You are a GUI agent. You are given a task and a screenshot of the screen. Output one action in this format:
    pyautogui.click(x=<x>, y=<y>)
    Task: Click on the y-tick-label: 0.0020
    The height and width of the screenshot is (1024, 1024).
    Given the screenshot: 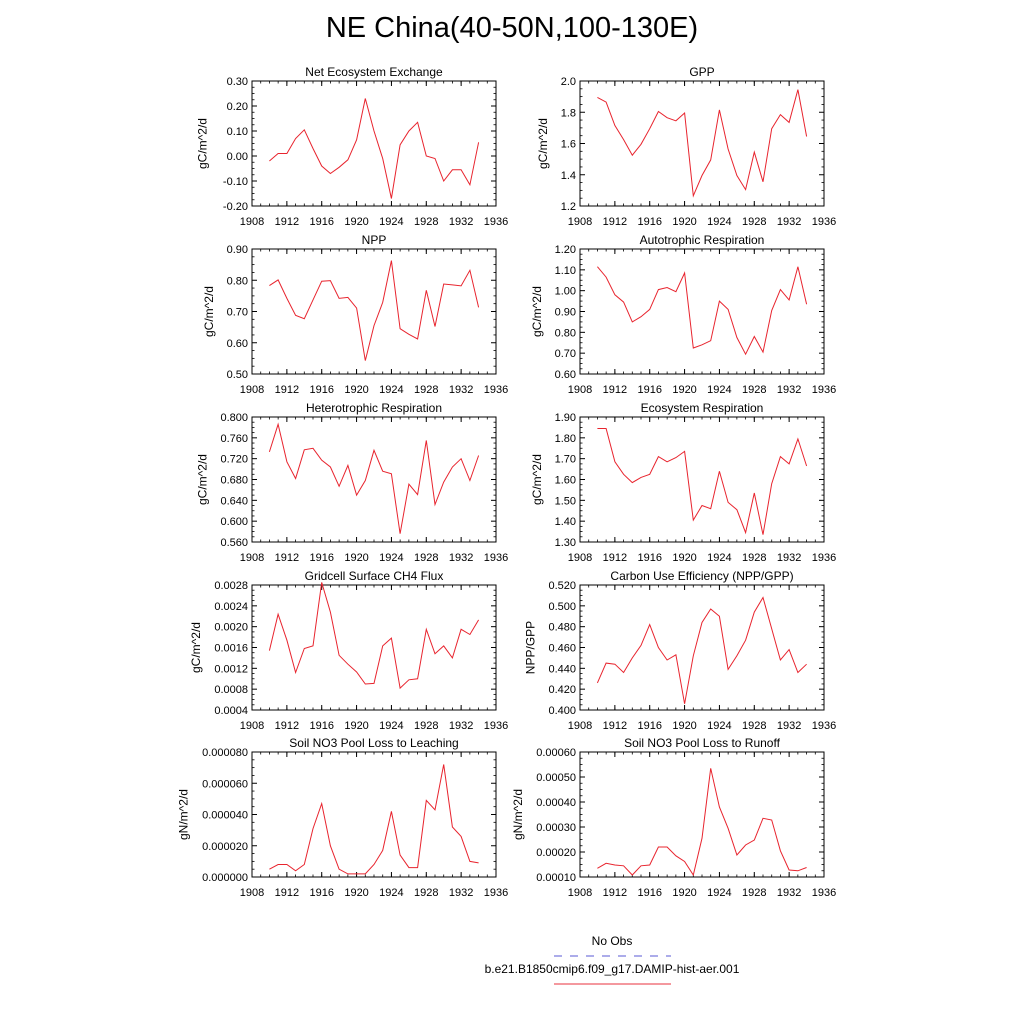 What is the action you would take?
    pyautogui.click(x=231, y=628)
    